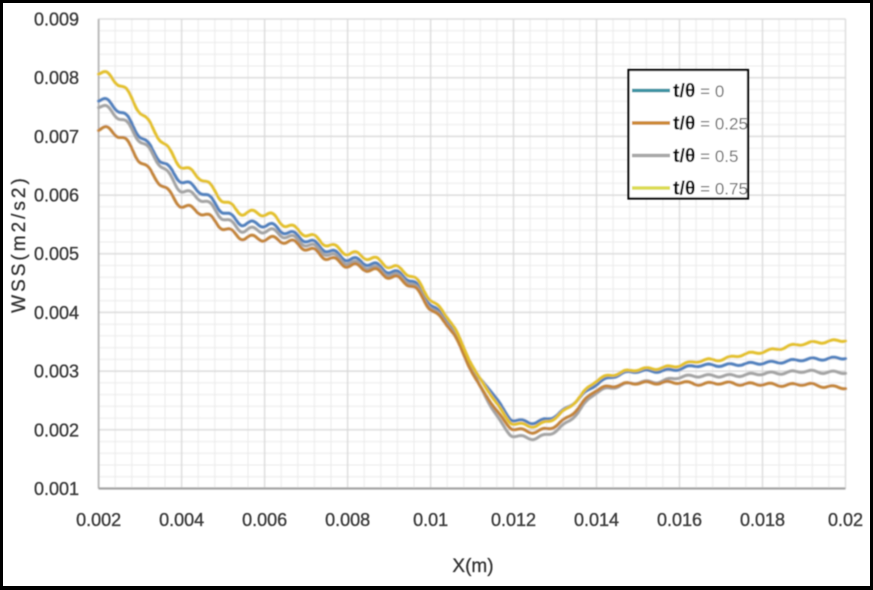  I want to click on svg-text: 0.02, so click(845, 520).